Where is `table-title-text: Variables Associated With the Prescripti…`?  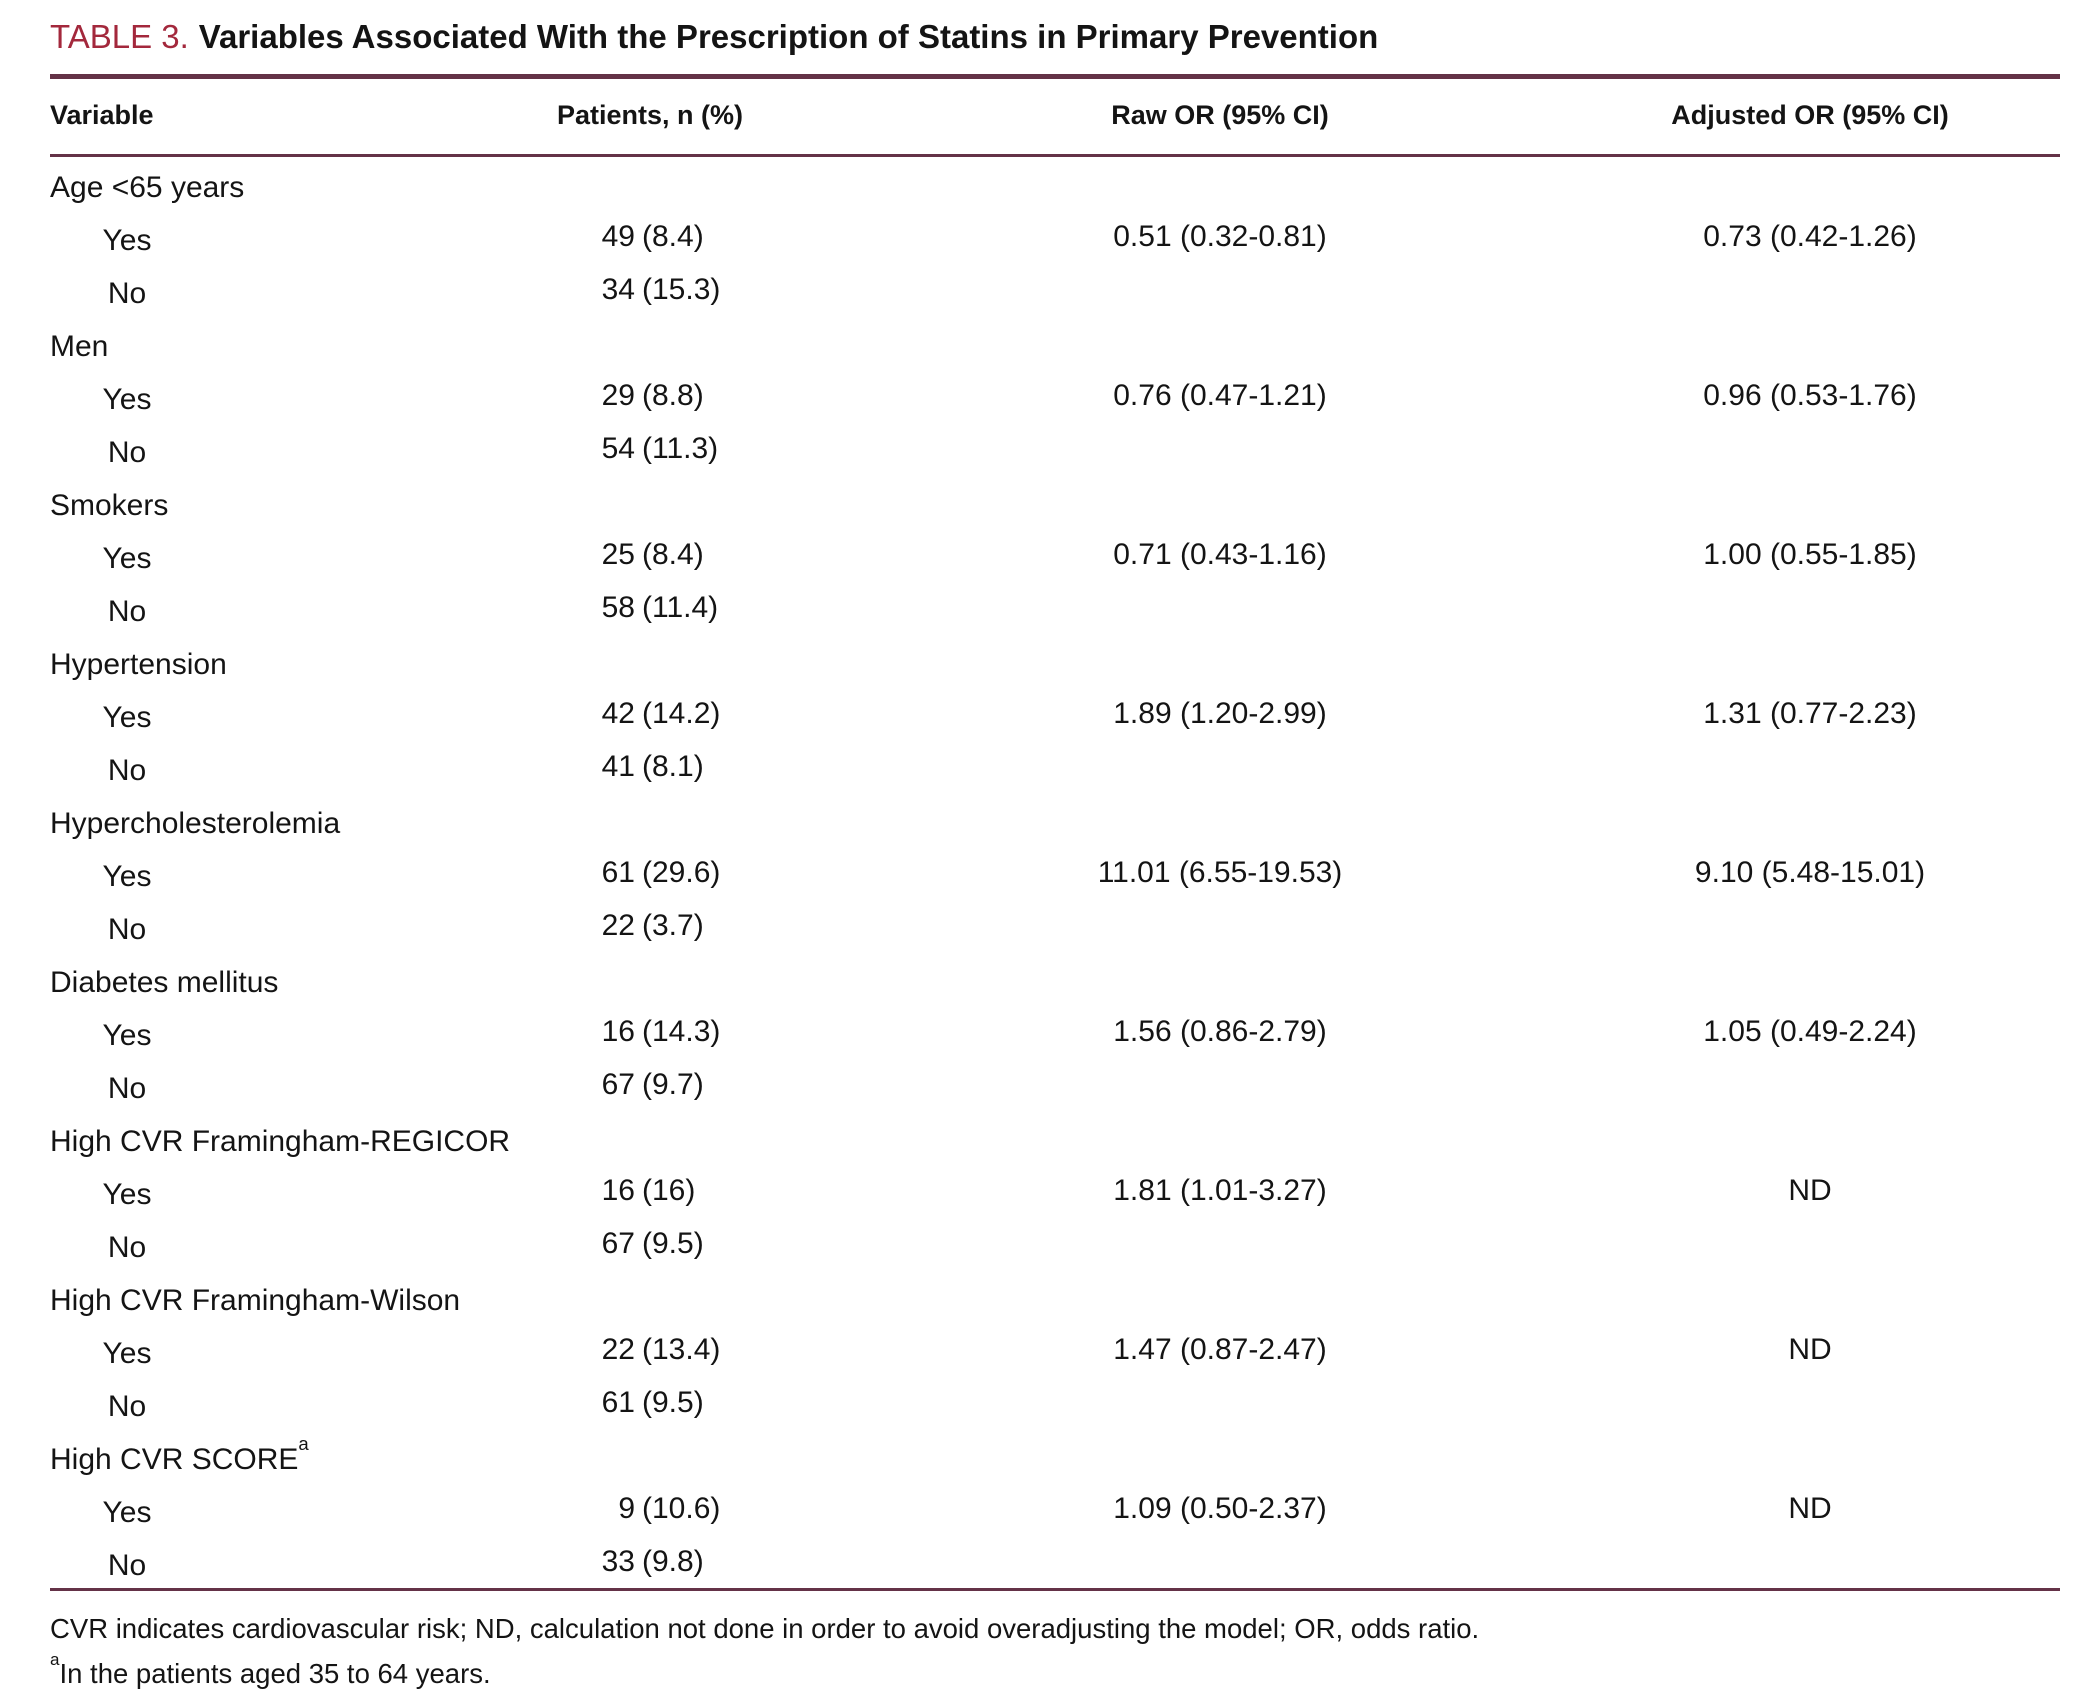
table-title-text: Variables Associated With the Prescripti… is located at coordinates (788, 36).